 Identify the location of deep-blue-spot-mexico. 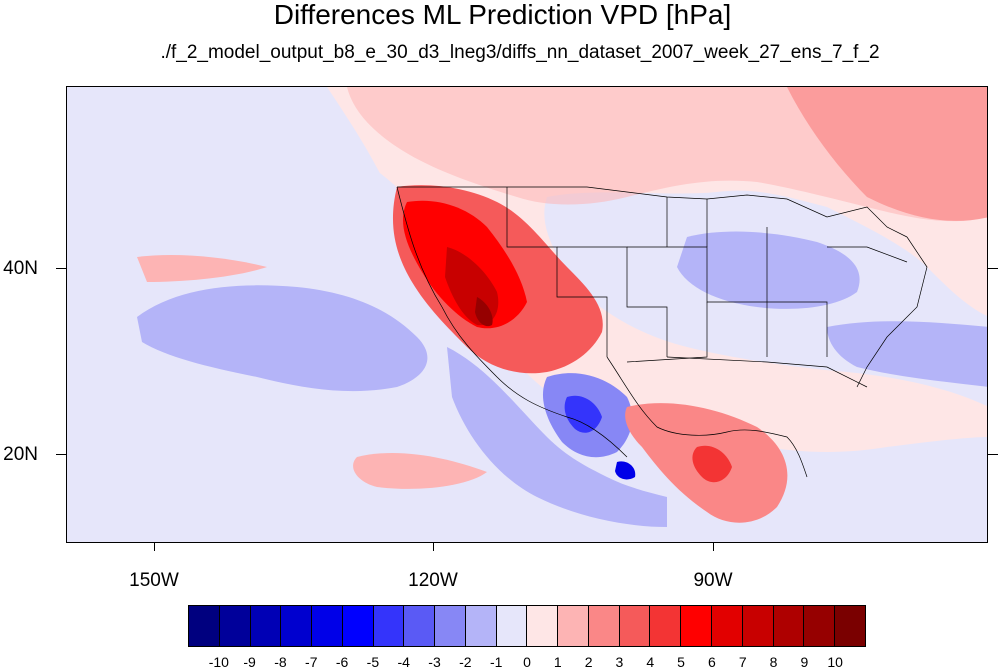
(583, 414).